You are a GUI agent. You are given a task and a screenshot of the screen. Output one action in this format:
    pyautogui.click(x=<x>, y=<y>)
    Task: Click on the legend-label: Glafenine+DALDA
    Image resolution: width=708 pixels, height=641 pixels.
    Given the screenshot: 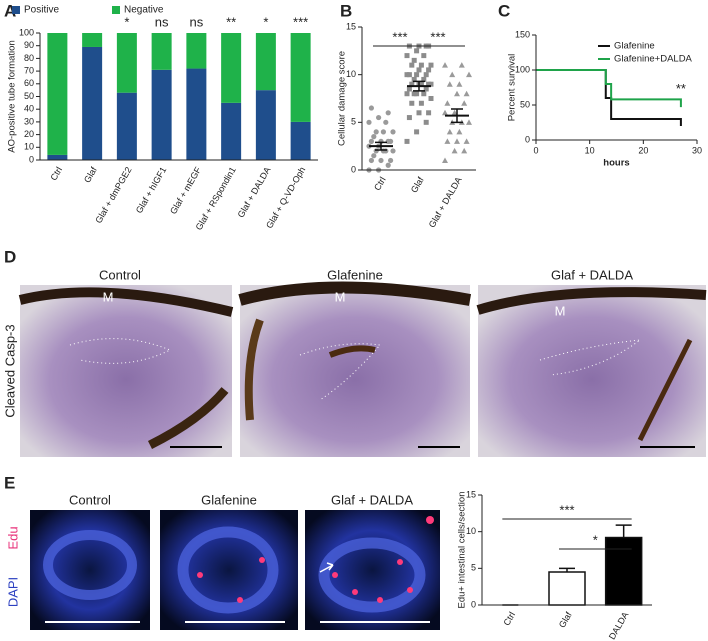 What is the action you would take?
    pyautogui.click(x=653, y=59)
    